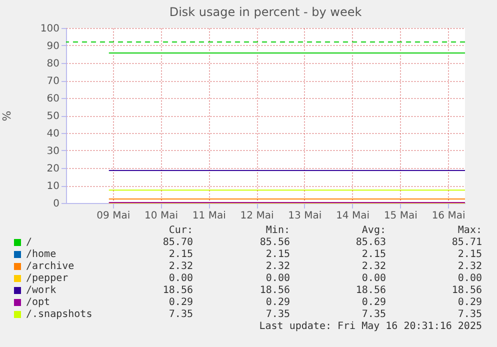 Image resolution: width=497 pixels, height=347 pixels. Describe the element at coordinates (7, 116) in the screenshot. I see `y-axis-title: %` at that location.